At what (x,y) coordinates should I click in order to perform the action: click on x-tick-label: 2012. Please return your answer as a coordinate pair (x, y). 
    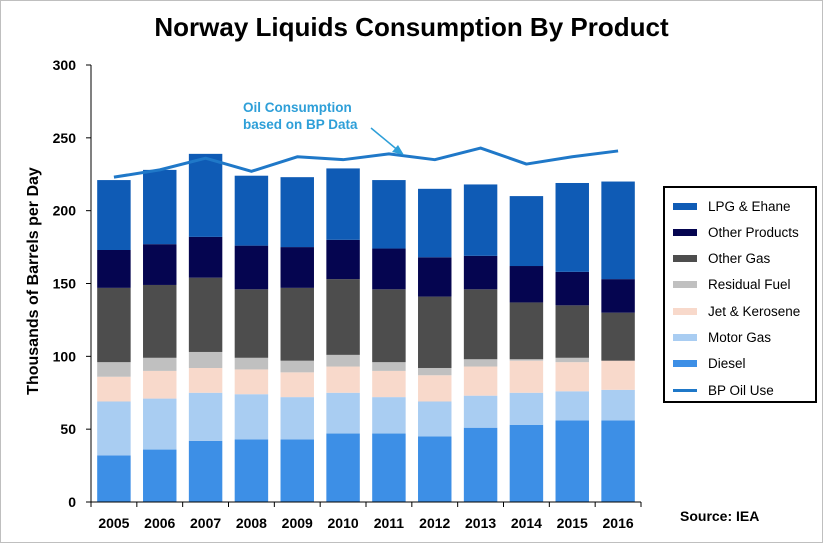
    Looking at the image, I should click on (434, 523).